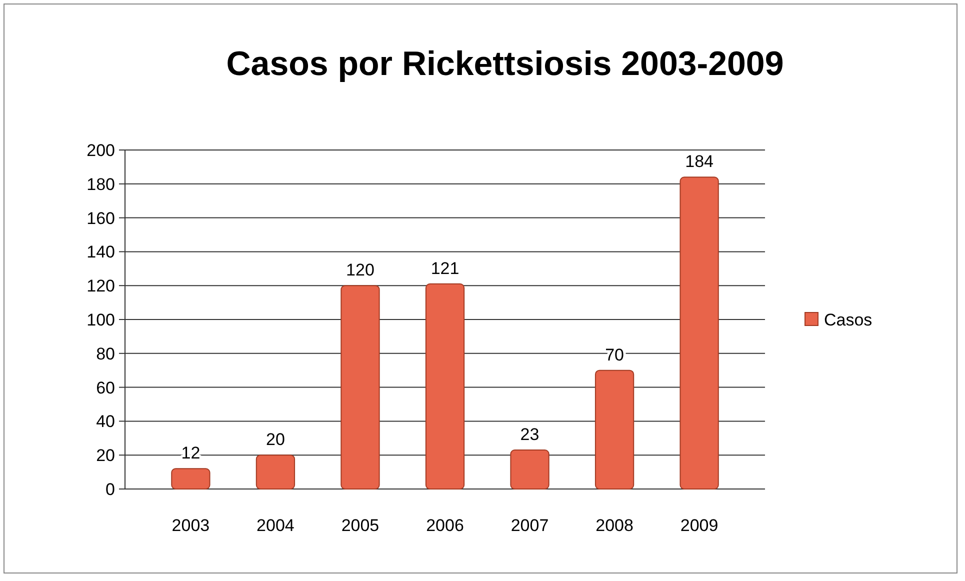  I want to click on y-tick-label: 60, so click(105, 388).